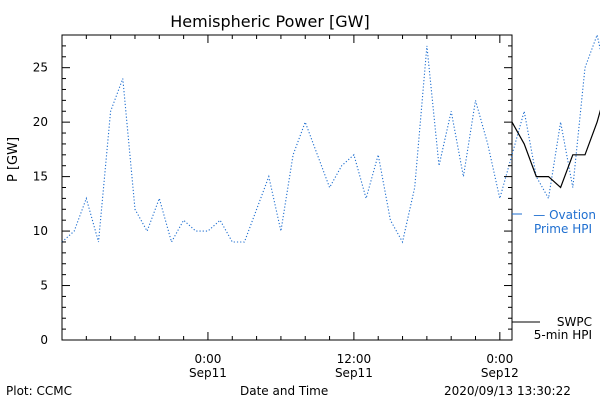  What do you see at coordinates (555, 149) in the screenshot?
I see `series-swpc-line` at bounding box center [555, 149].